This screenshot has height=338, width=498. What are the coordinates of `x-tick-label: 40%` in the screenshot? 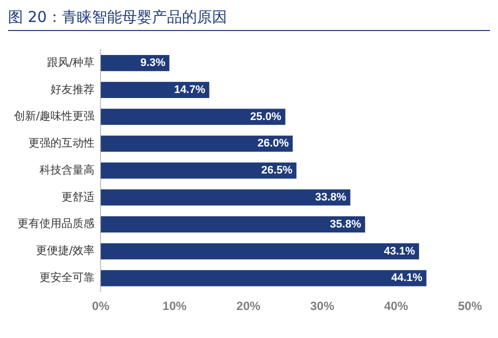 It's located at (396, 306).